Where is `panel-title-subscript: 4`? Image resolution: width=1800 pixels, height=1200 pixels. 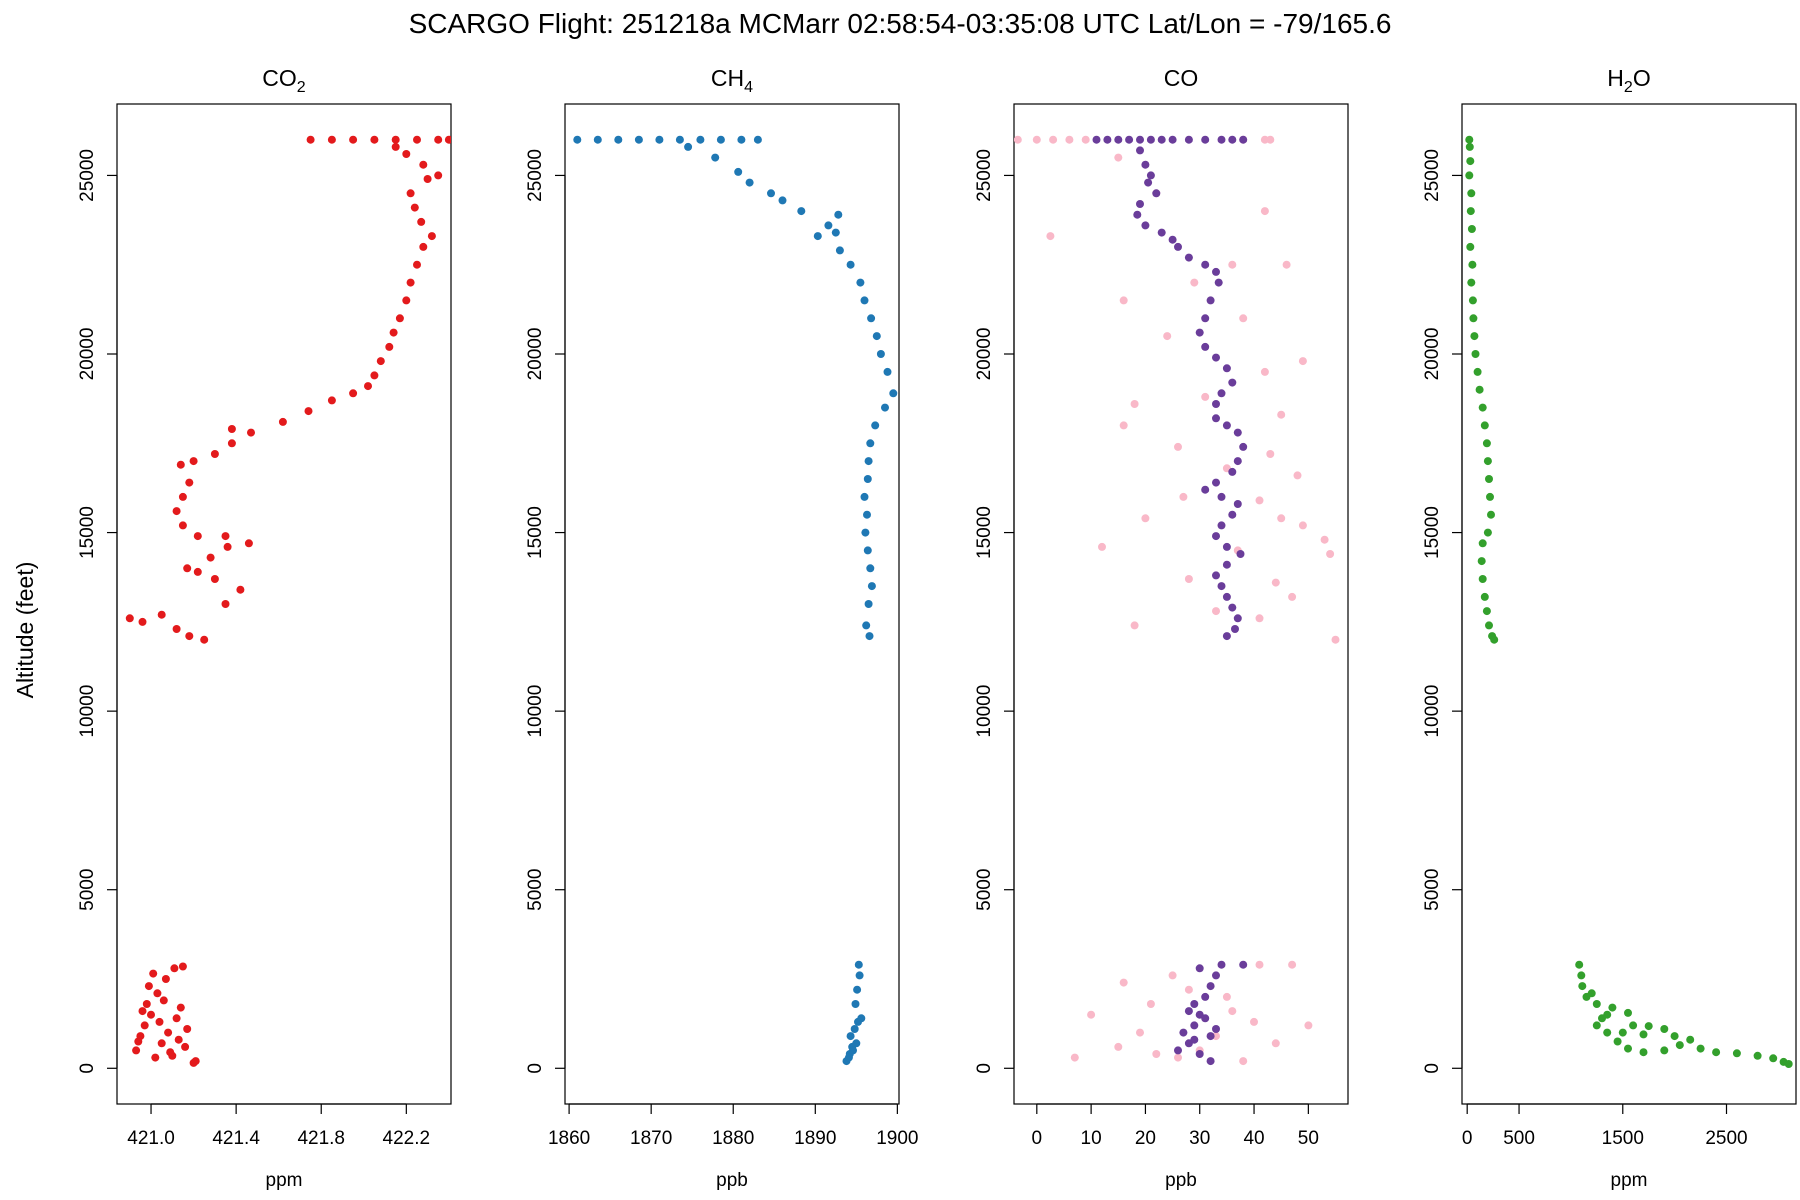
panel-title-subscript: 4 is located at coordinates (748, 87).